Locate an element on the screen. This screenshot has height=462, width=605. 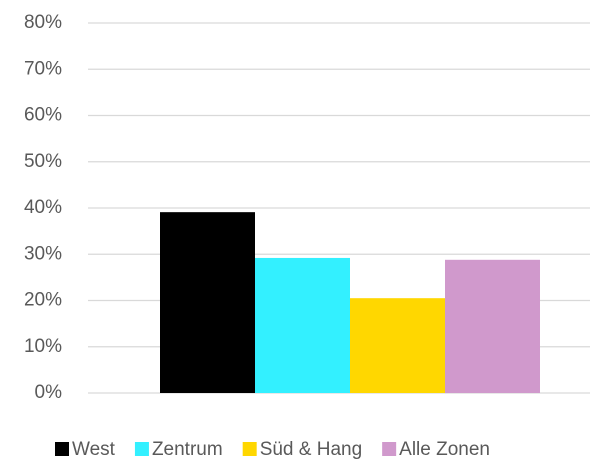
y-tick-label: 30% is located at coordinates (43, 253).